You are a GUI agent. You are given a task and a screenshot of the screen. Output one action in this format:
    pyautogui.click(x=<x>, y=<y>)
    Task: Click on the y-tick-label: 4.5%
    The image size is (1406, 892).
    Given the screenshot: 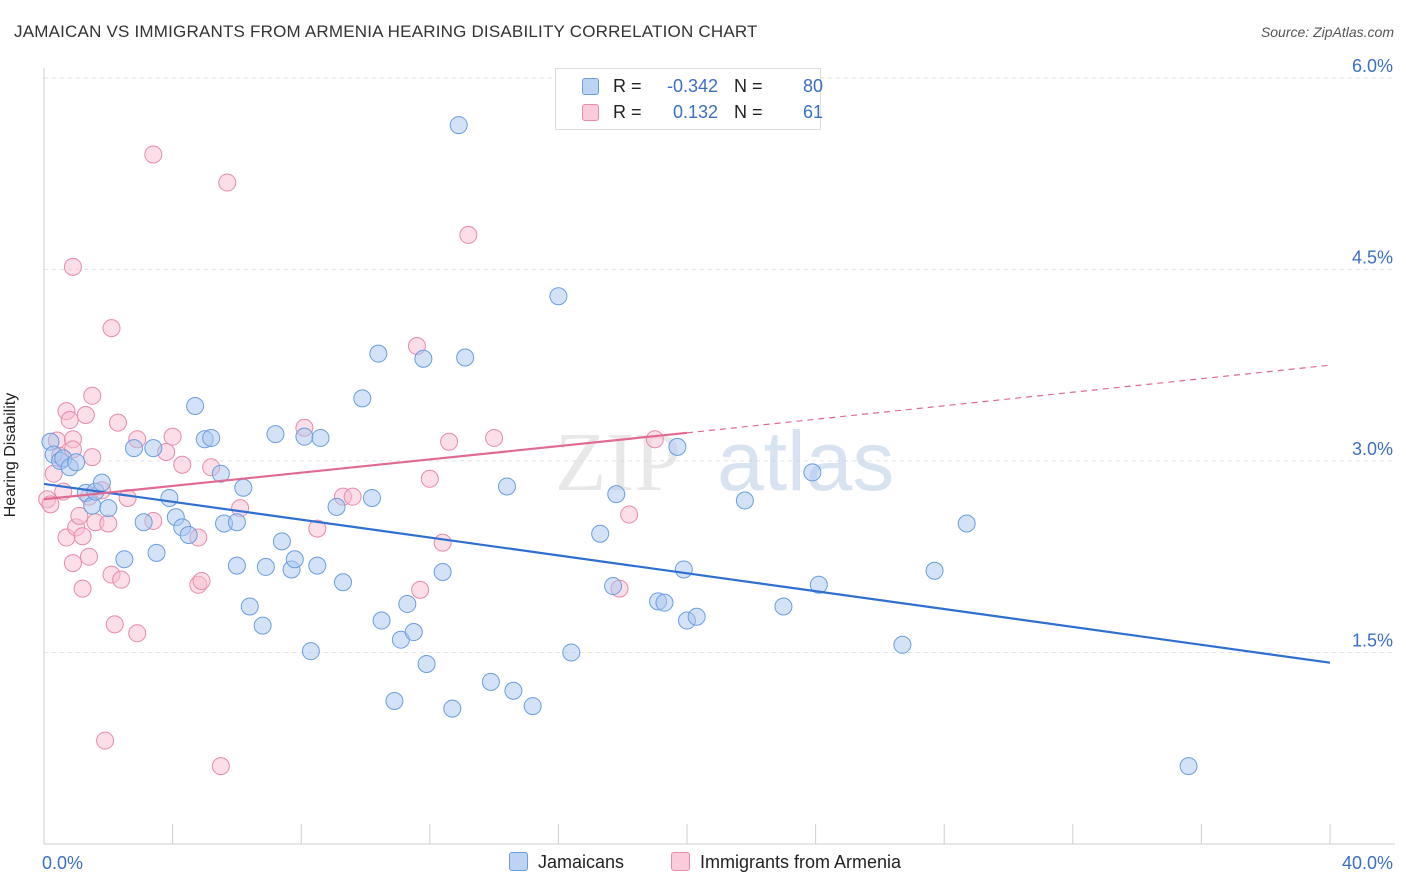 What is the action you would take?
    pyautogui.click(x=1372, y=257)
    